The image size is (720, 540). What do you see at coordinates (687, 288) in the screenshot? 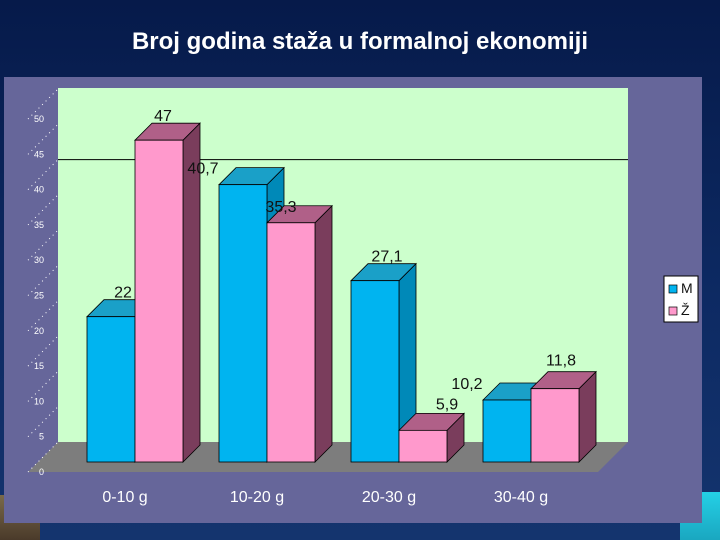
I see `legend-label-m: M` at bounding box center [687, 288].